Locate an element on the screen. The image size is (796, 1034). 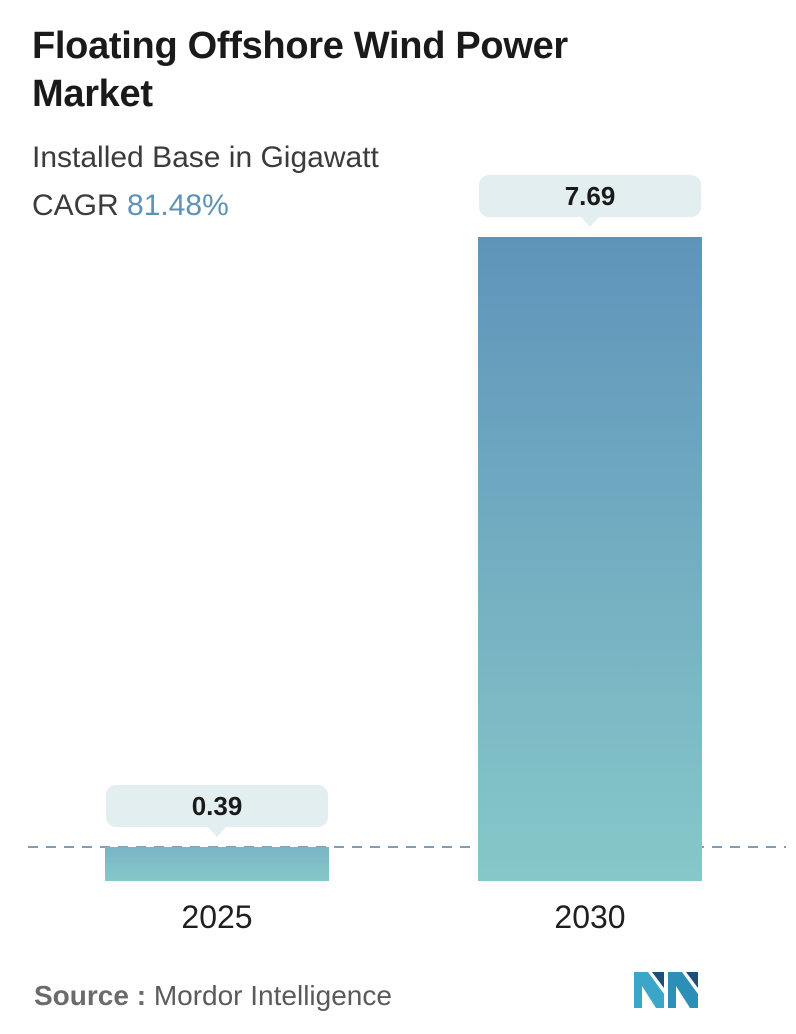
mordor-intelligence-logo is located at coordinates (666, 990).